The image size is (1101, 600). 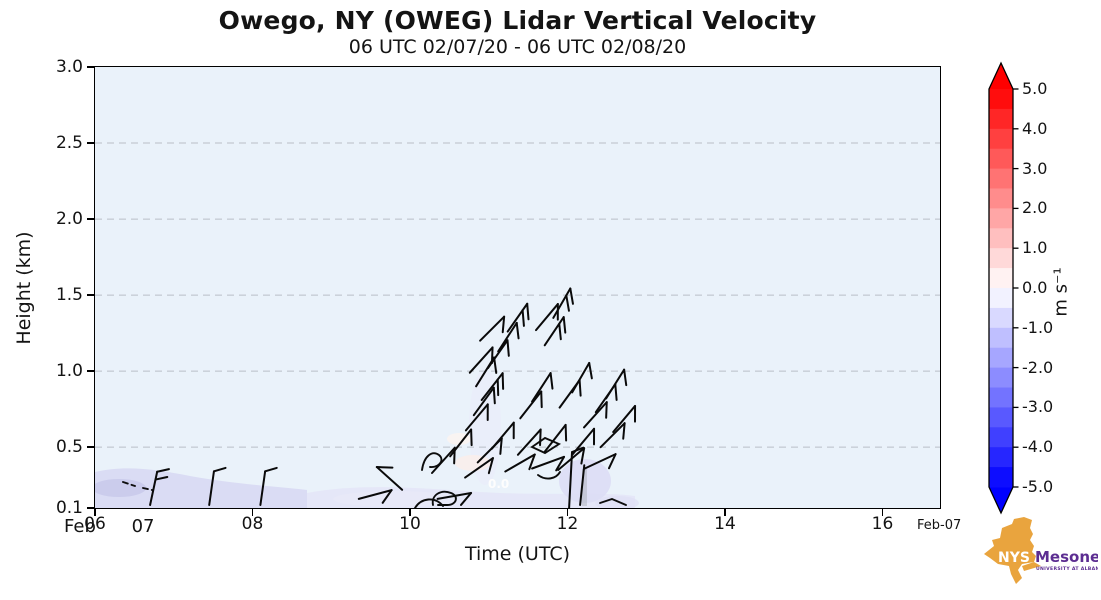 I want to click on x-tick-label: 16, so click(x=882, y=524).